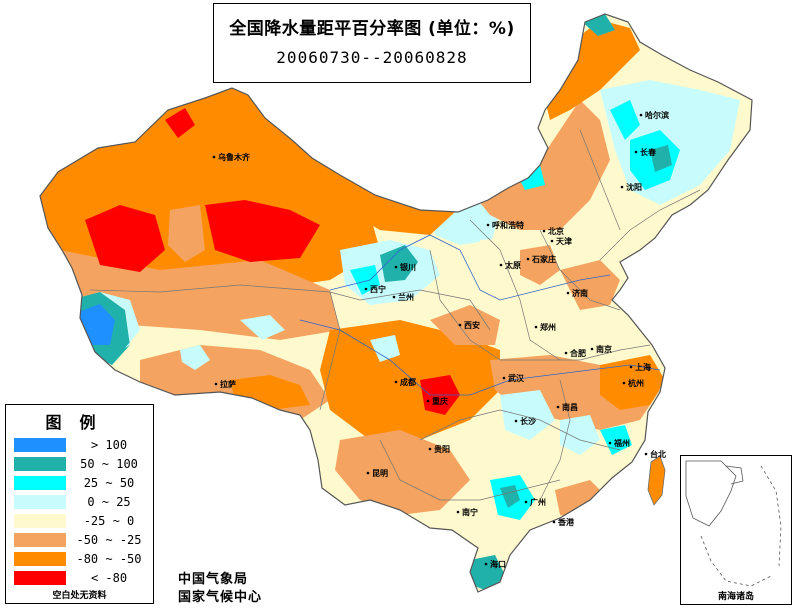 This screenshot has width=795, height=610. Describe the element at coordinates (81, 578) in the screenshot. I see `legend-item: < -80` at that location.